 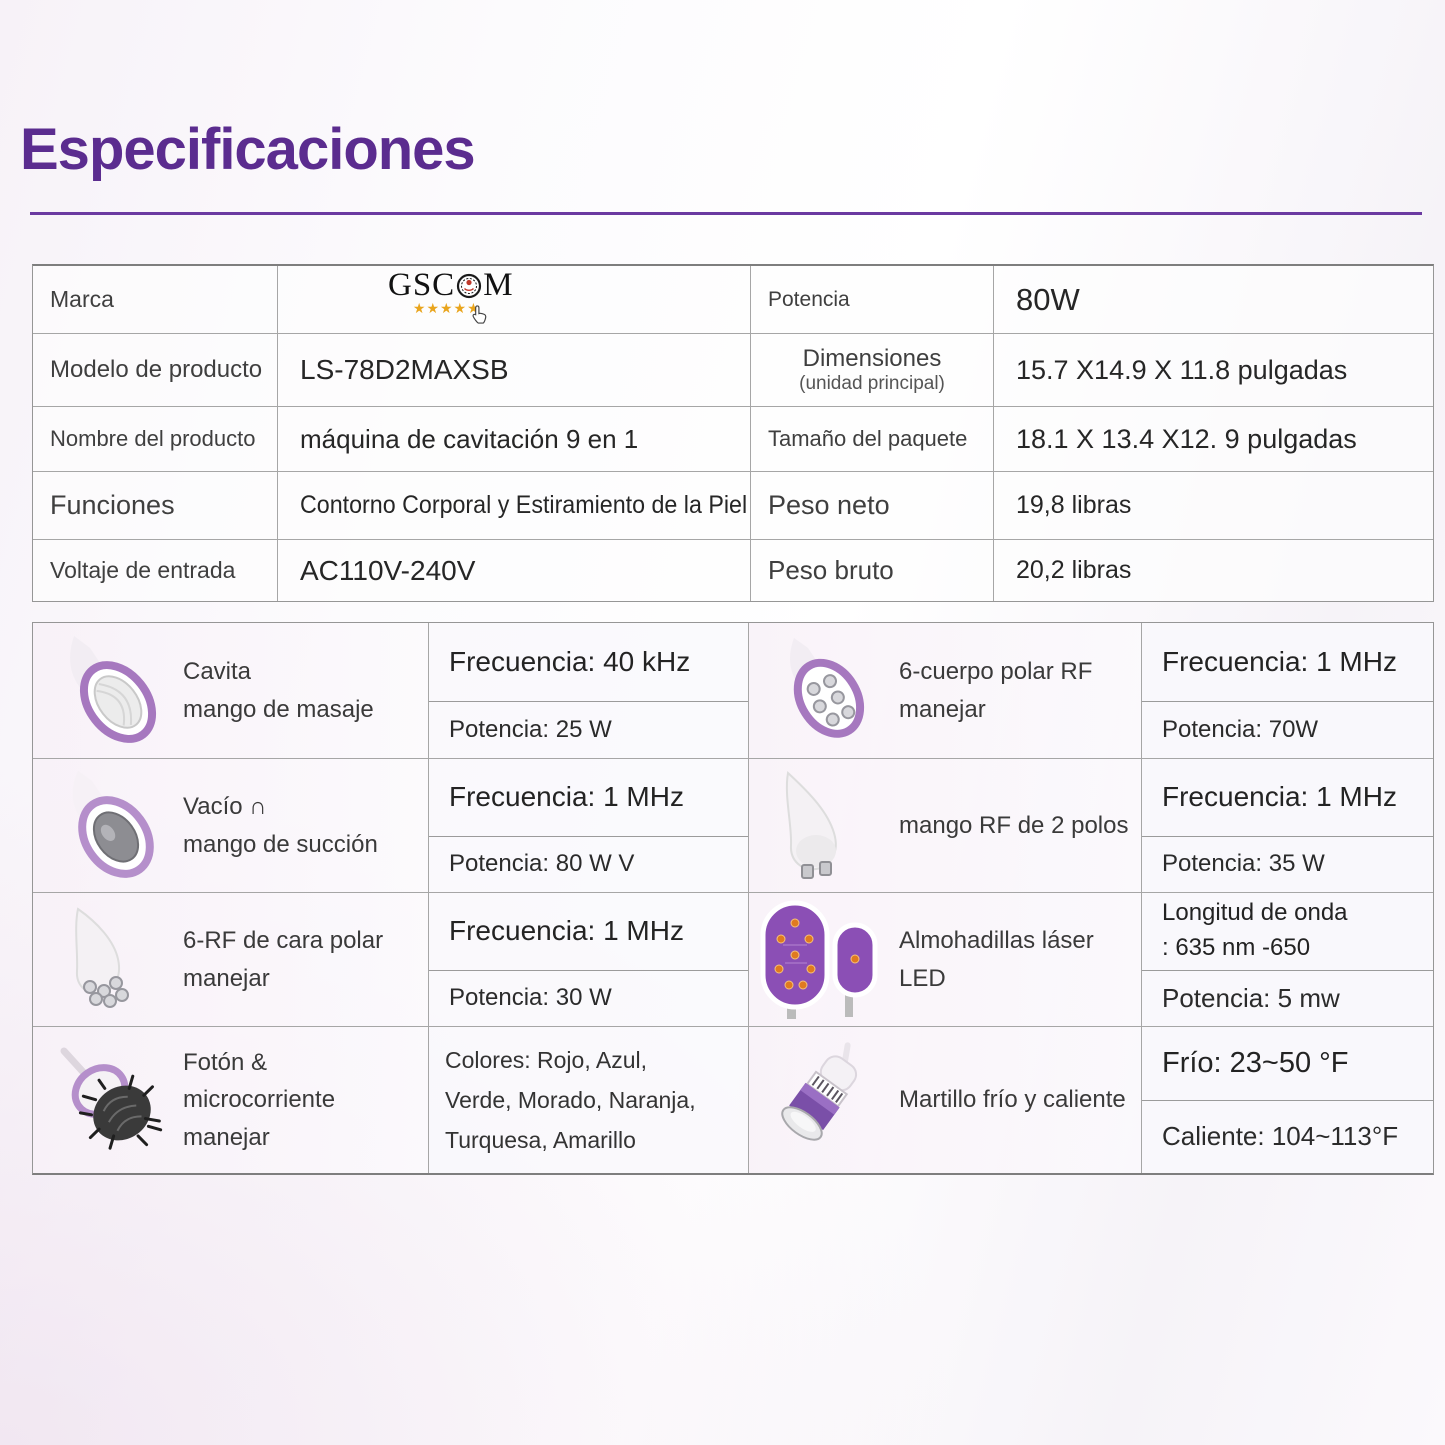 I want to click on two-pole-rf-handle-icon, so click(x=824, y=826).